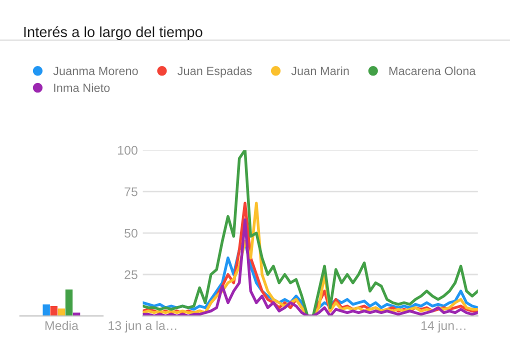 The height and width of the screenshot is (349, 510). Describe the element at coordinates (113, 33) in the screenshot. I see `chart-title: Interés a lo largo del tiempo` at that location.